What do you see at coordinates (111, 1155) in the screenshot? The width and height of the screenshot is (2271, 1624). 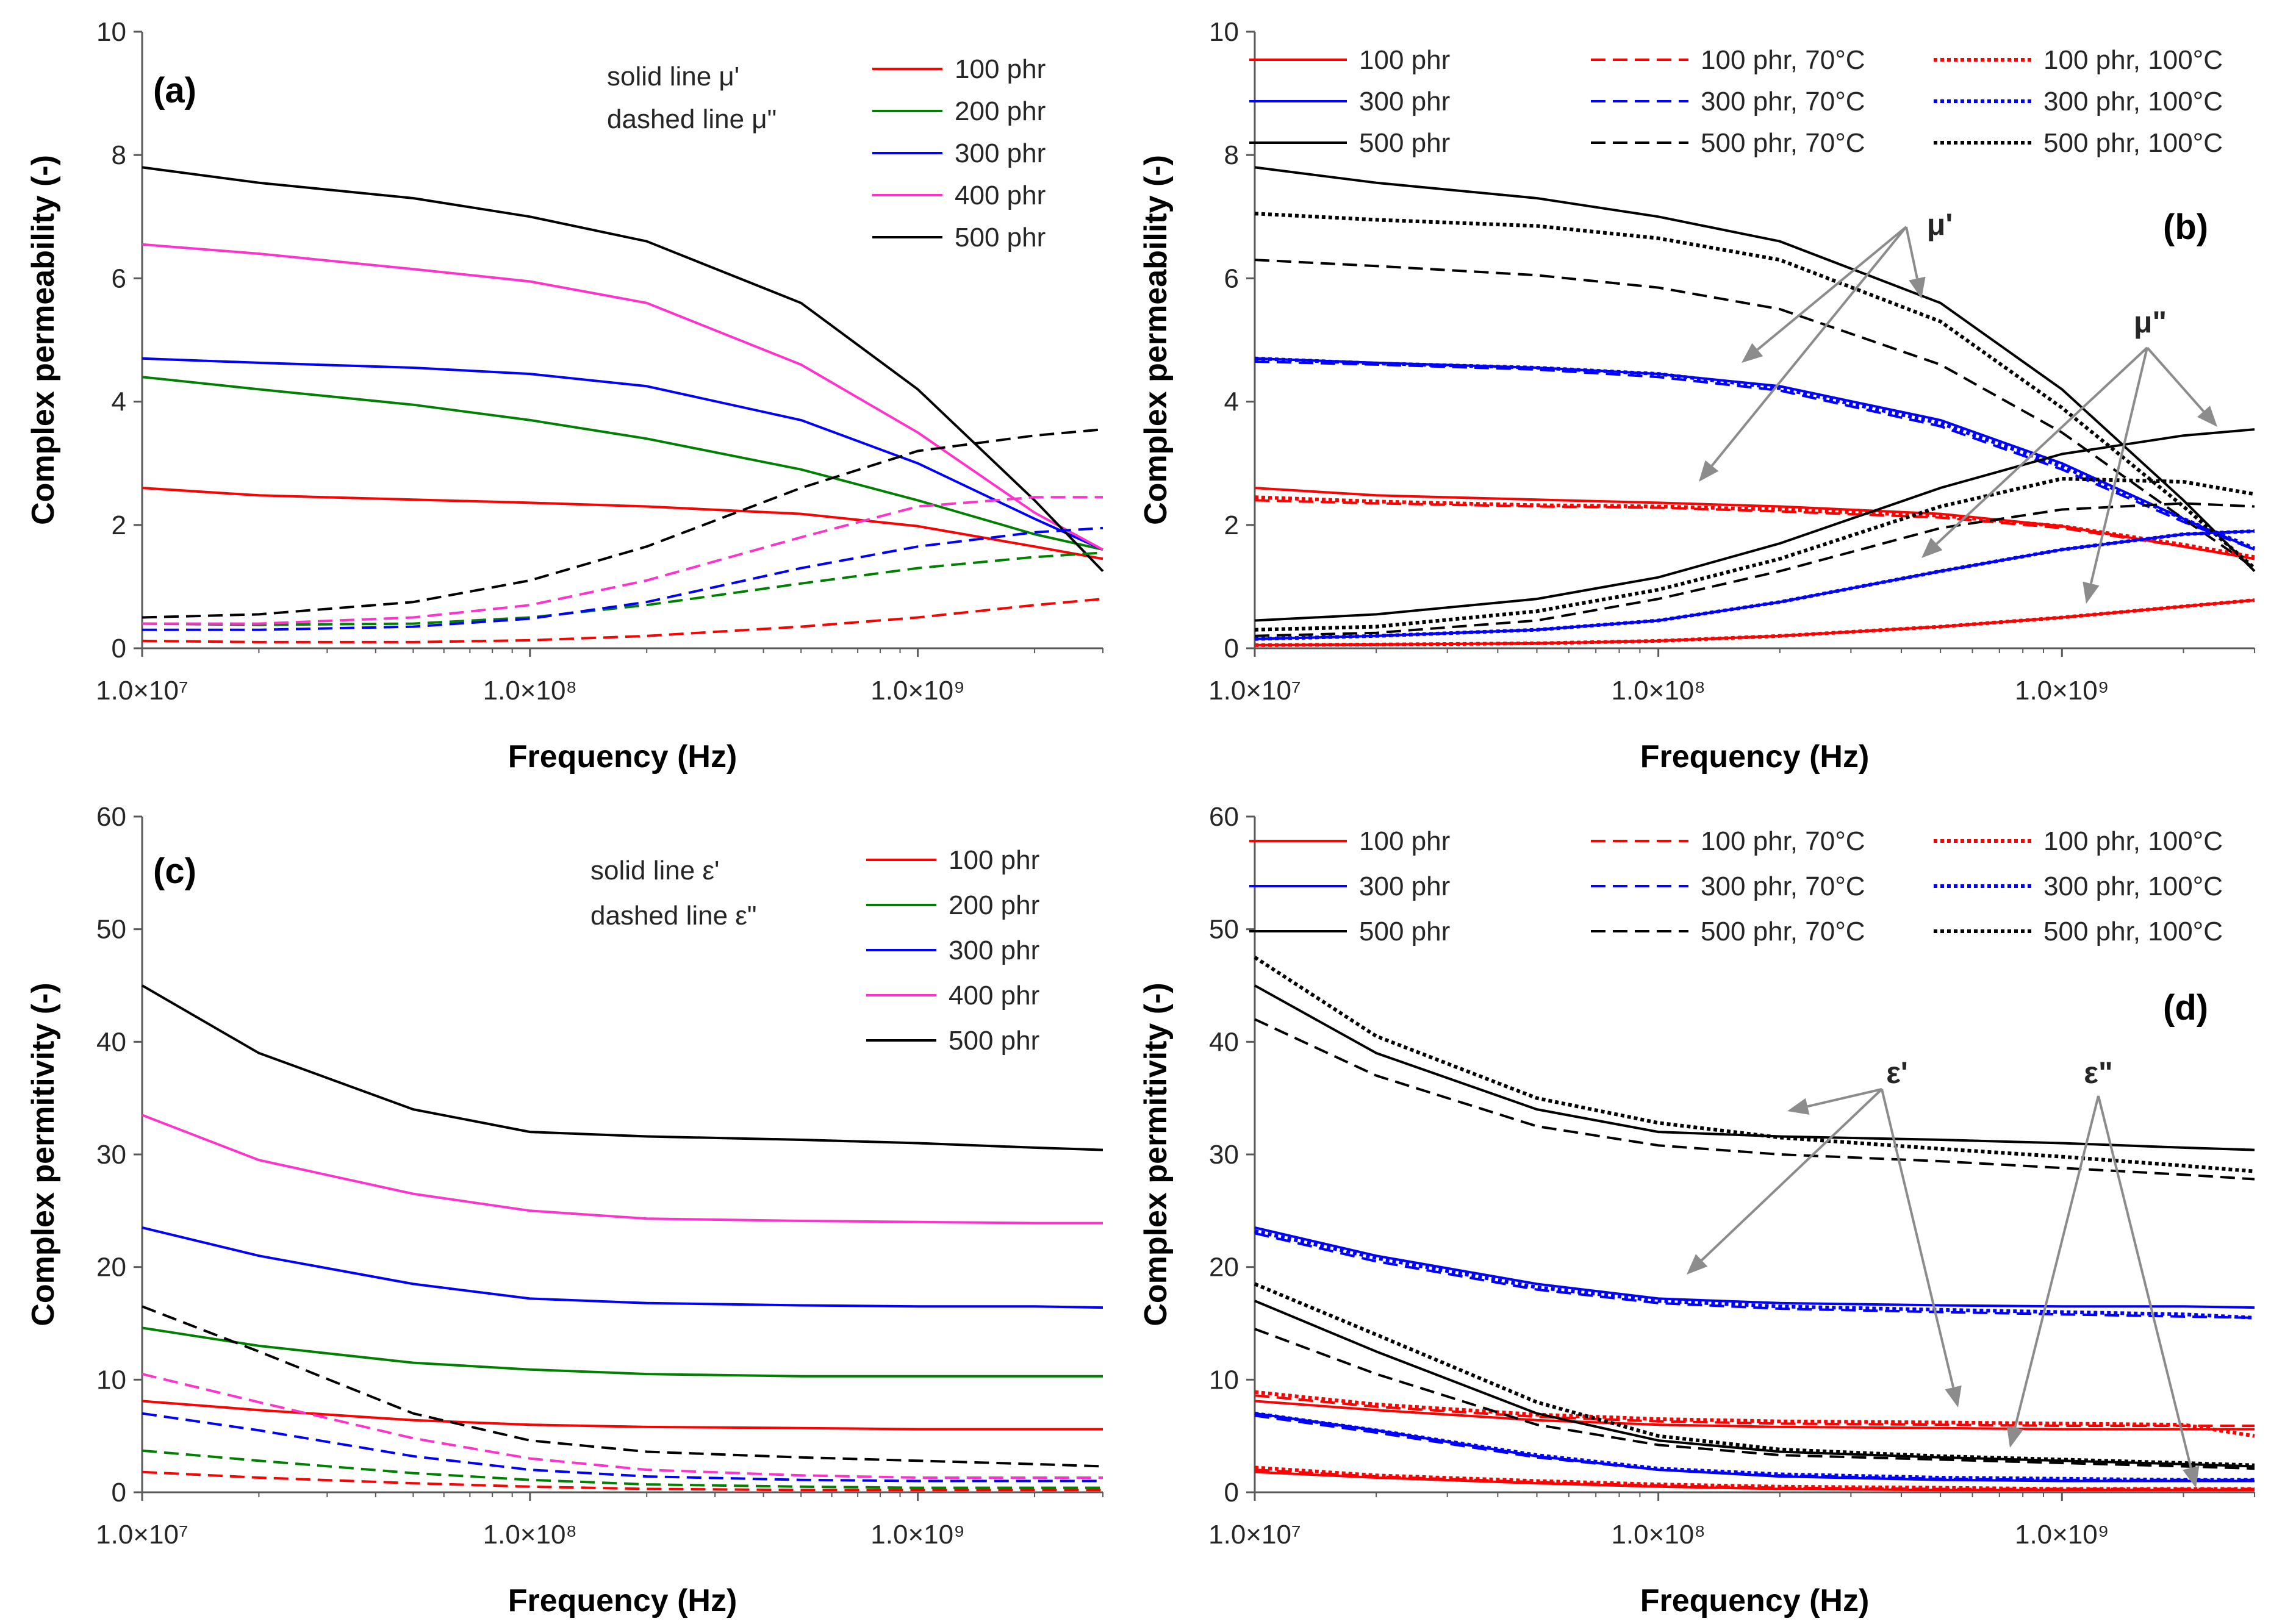 I see `y-tick-label: 30` at bounding box center [111, 1155].